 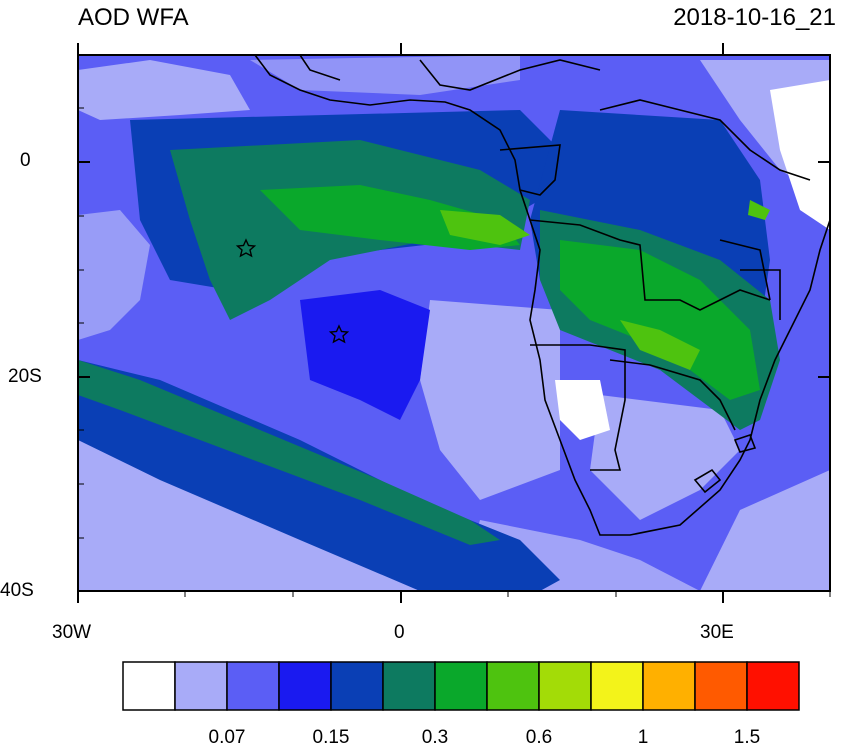 I want to click on colorbar-label: 1.5, so click(x=747, y=737).